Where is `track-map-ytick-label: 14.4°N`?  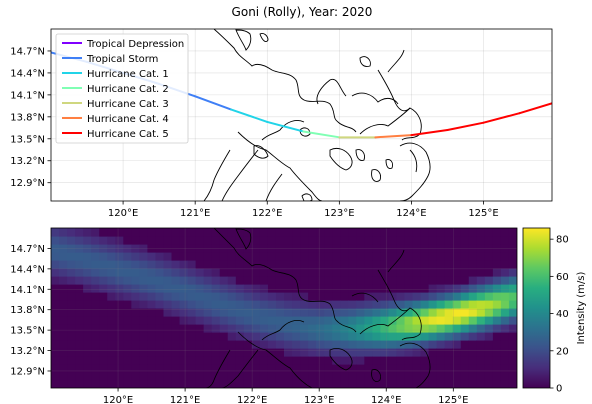
track-map-ytick-label: 14.4°N is located at coordinates (27, 73).